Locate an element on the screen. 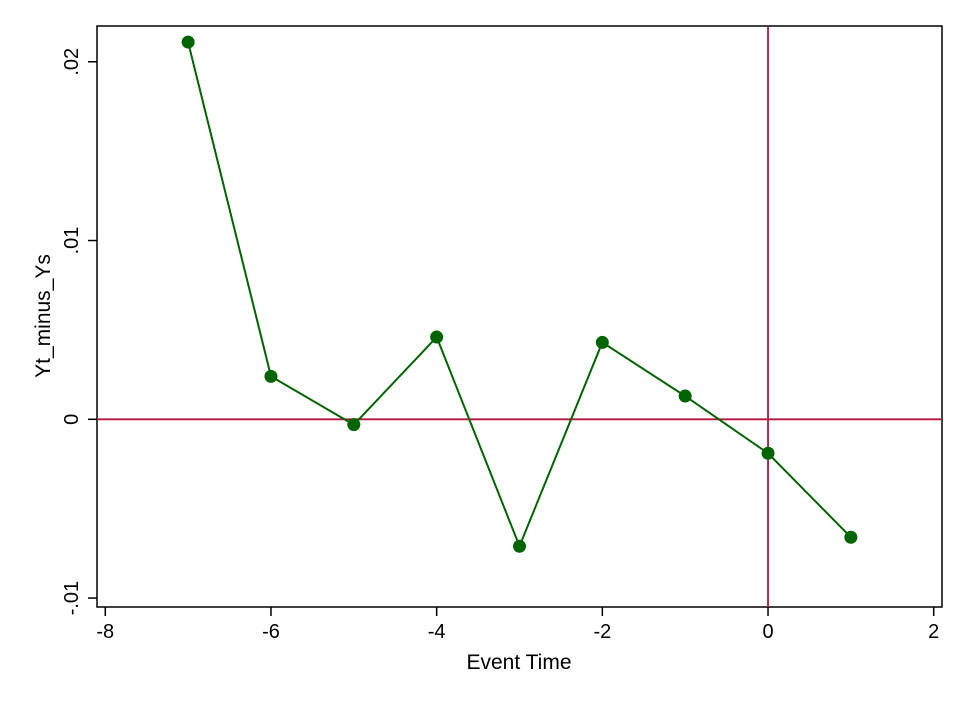 The width and height of the screenshot is (968, 709). y-tick-label: .02 is located at coordinates (72, 62).